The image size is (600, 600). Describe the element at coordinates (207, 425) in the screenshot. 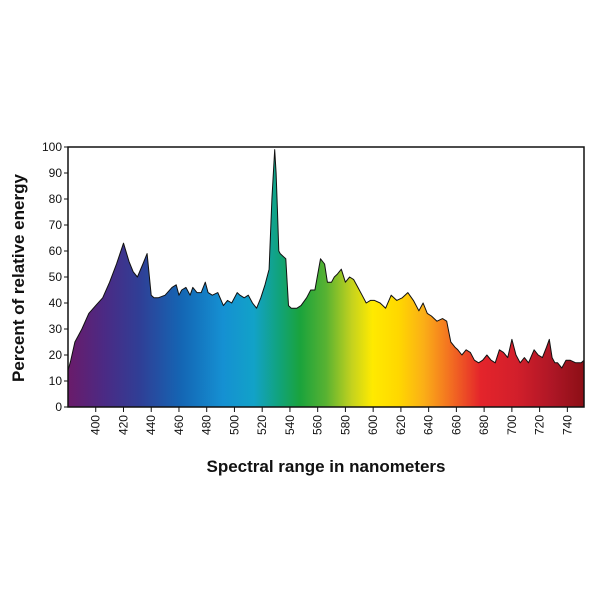

I see `x-tick-label: 480` at that location.